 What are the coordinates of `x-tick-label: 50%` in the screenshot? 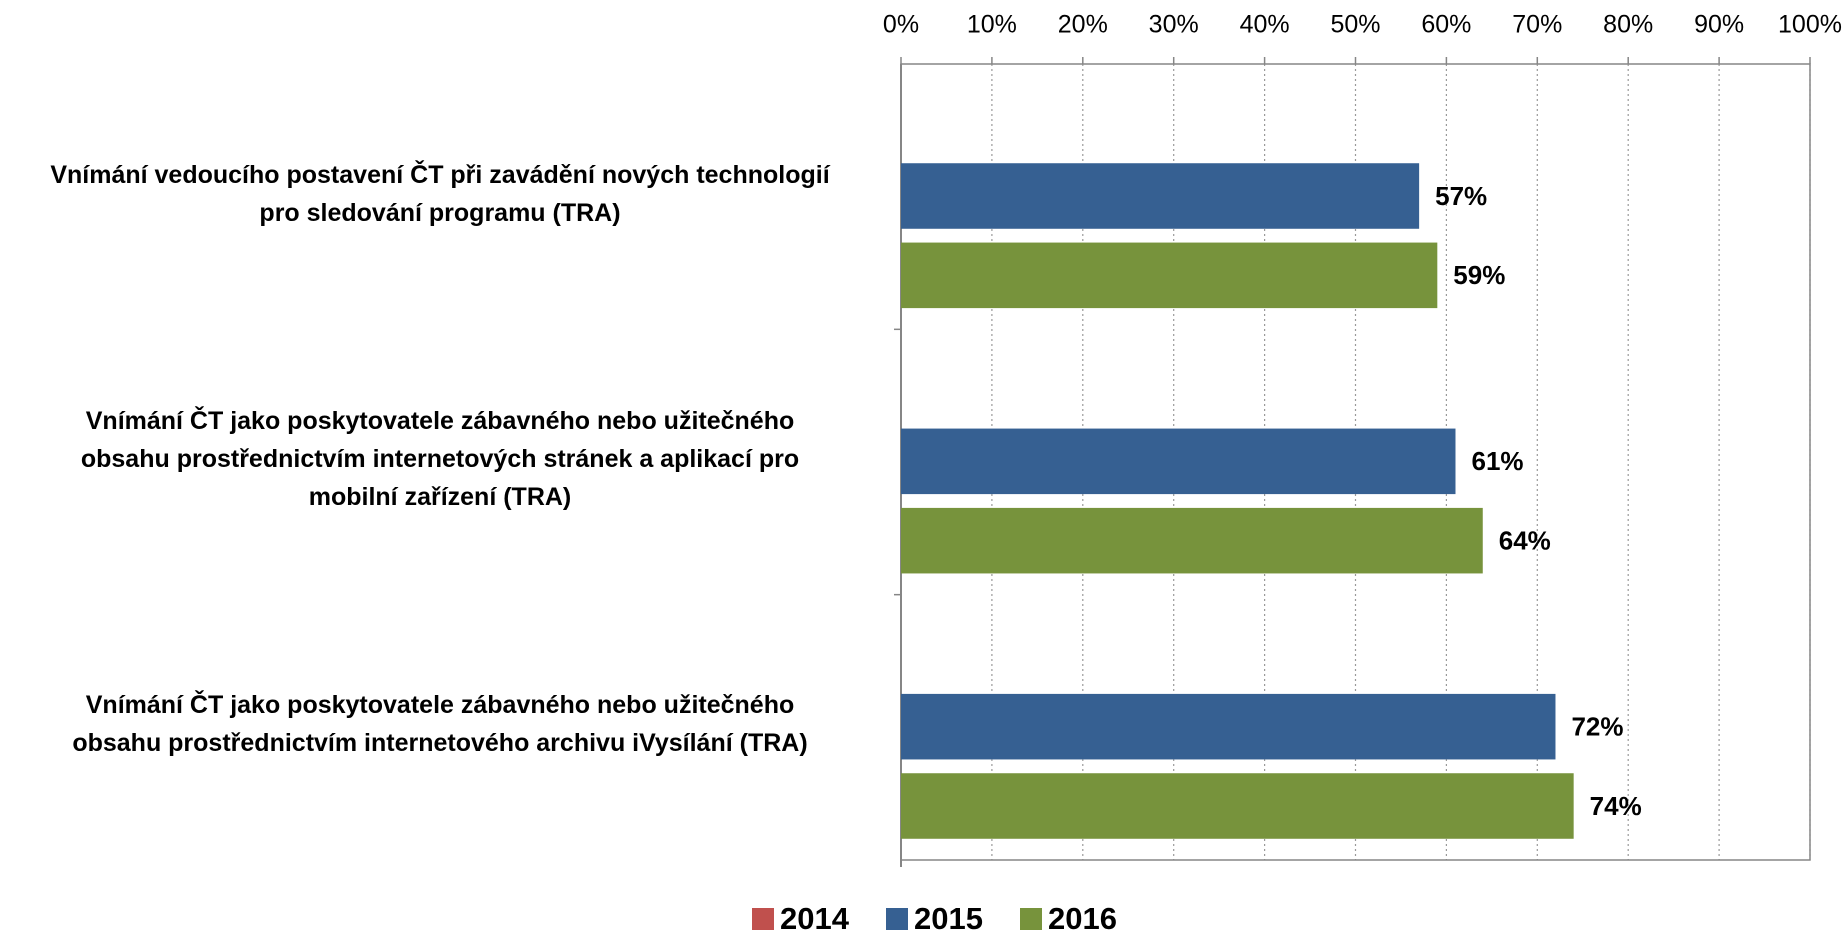 It's located at (1355, 25).